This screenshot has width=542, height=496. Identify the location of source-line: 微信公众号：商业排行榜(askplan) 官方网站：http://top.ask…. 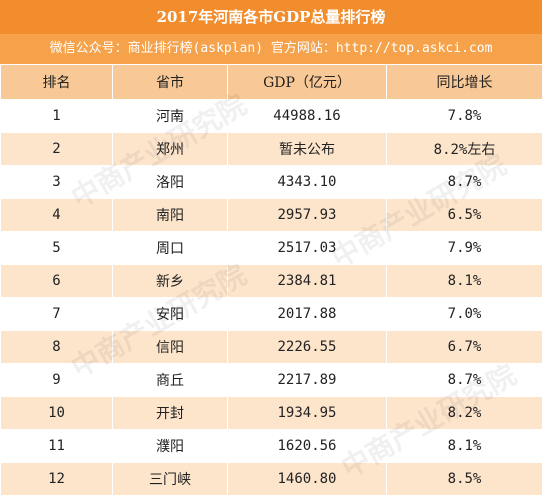
(271, 49).